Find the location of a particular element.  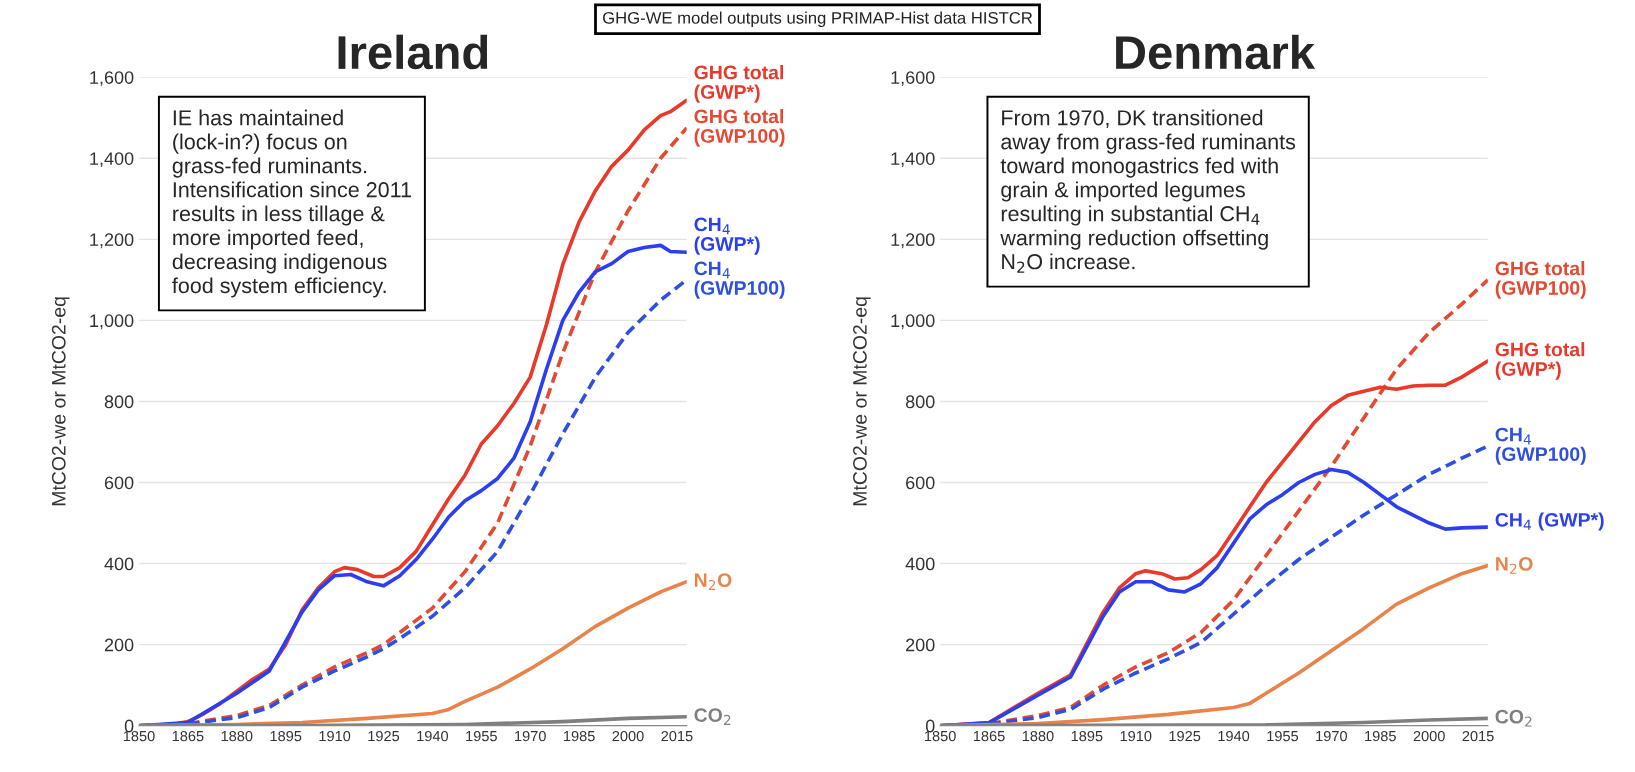

text: From 1970, DK transitioned away from grass-fed ruminants toward monogastrics fed with grain & imported legumes resulting in substantial CH$_{4}$ warming reduction offsetting N$_{2}$O increase. is located at coordinates (1148, 191).